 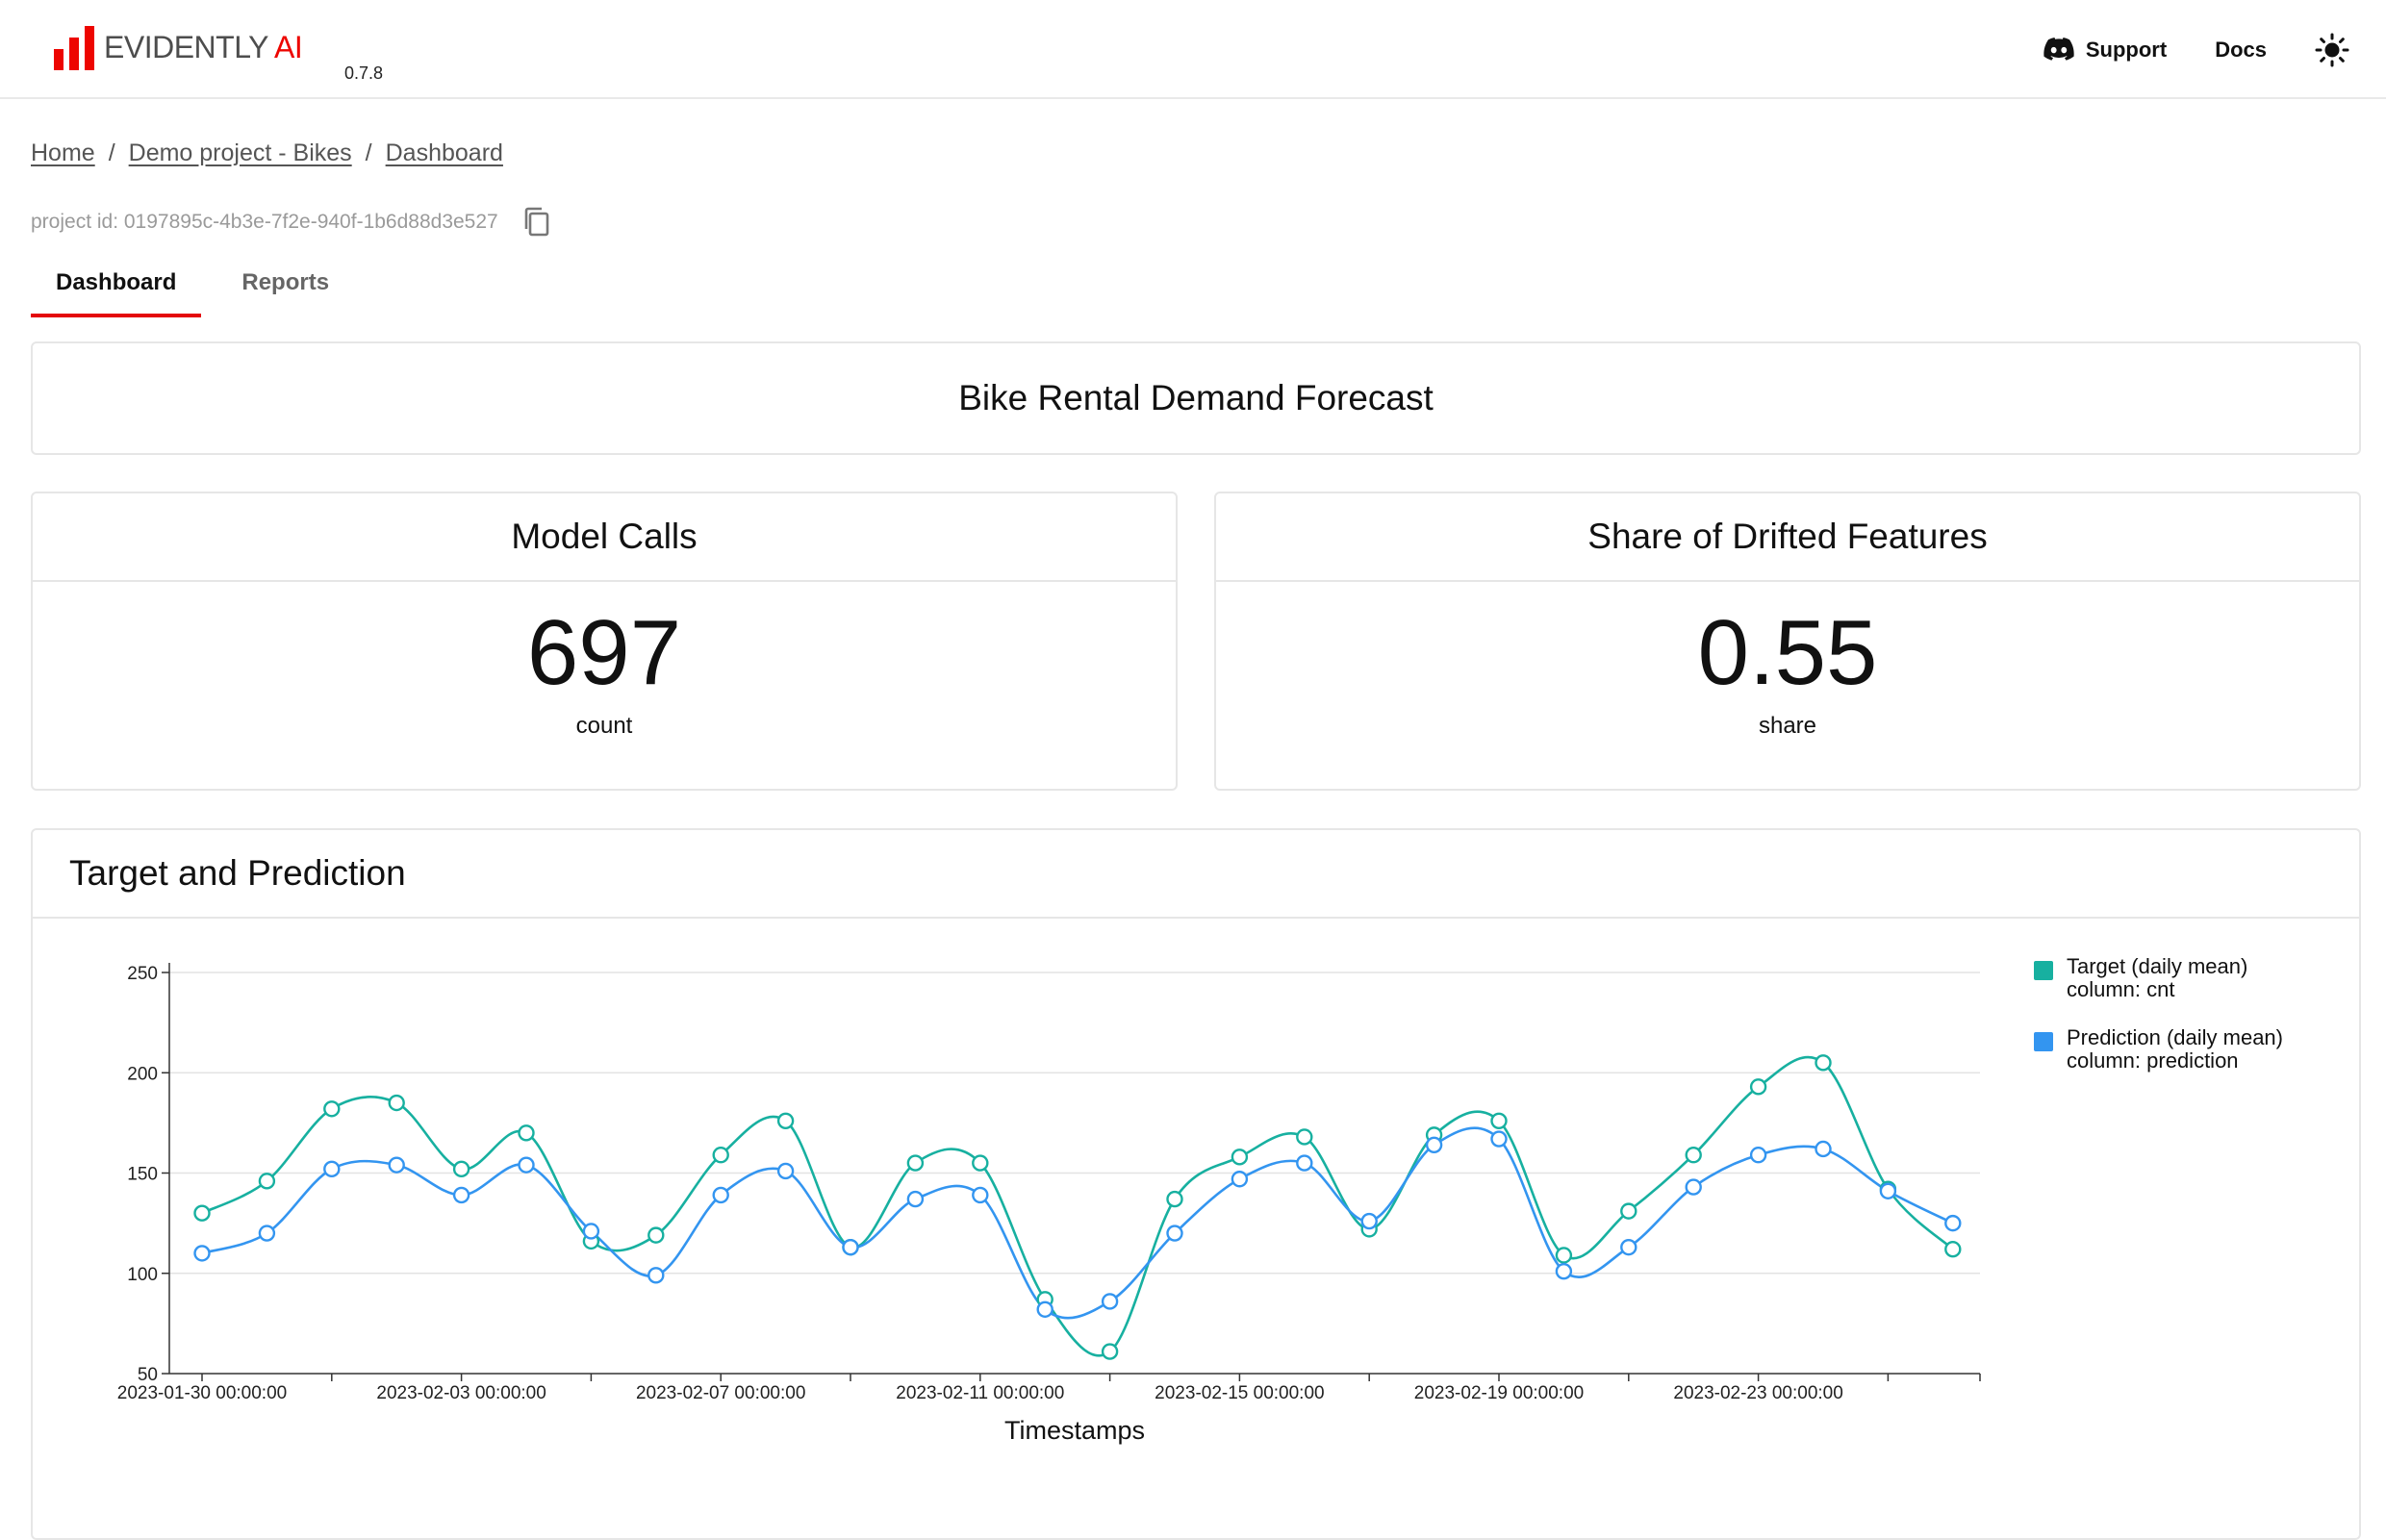 I want to click on counter-label: count, so click(x=604, y=726).